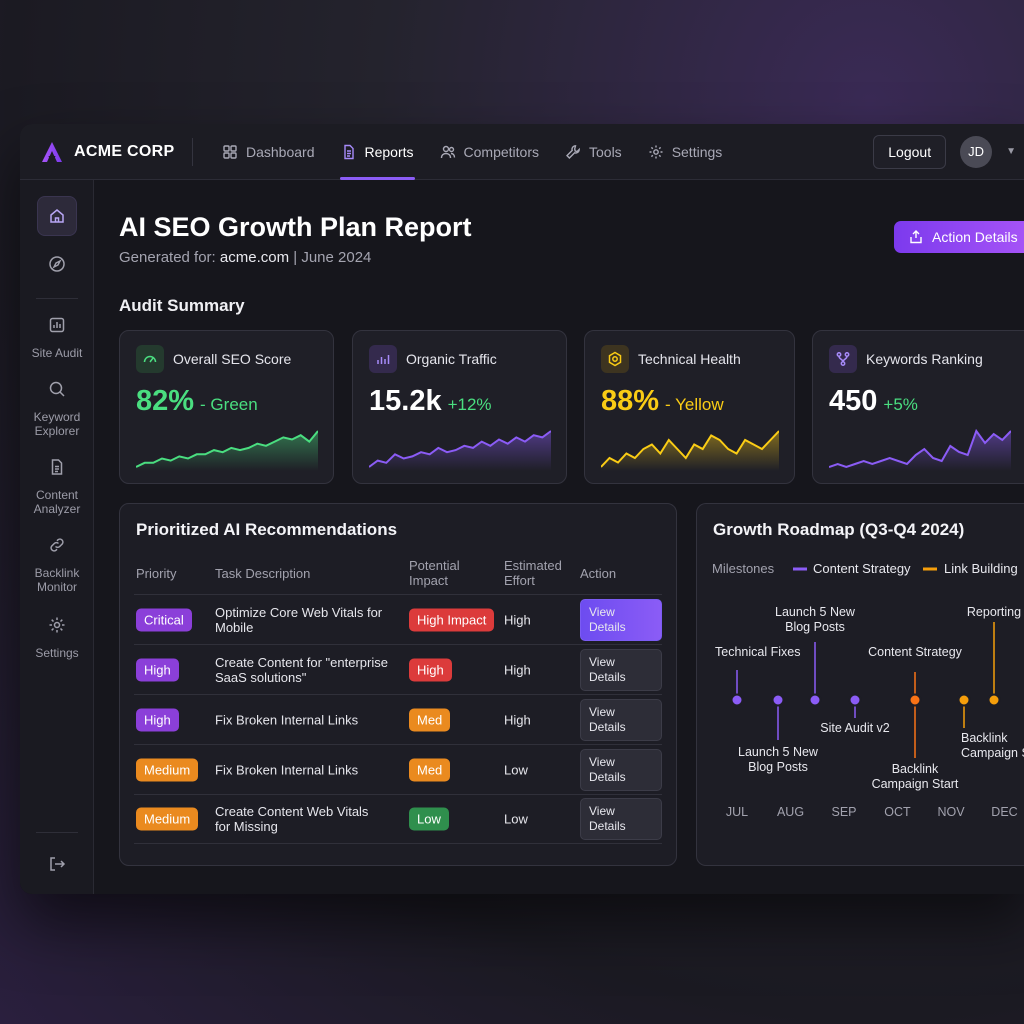  I want to click on wrench-icon, so click(573, 151).